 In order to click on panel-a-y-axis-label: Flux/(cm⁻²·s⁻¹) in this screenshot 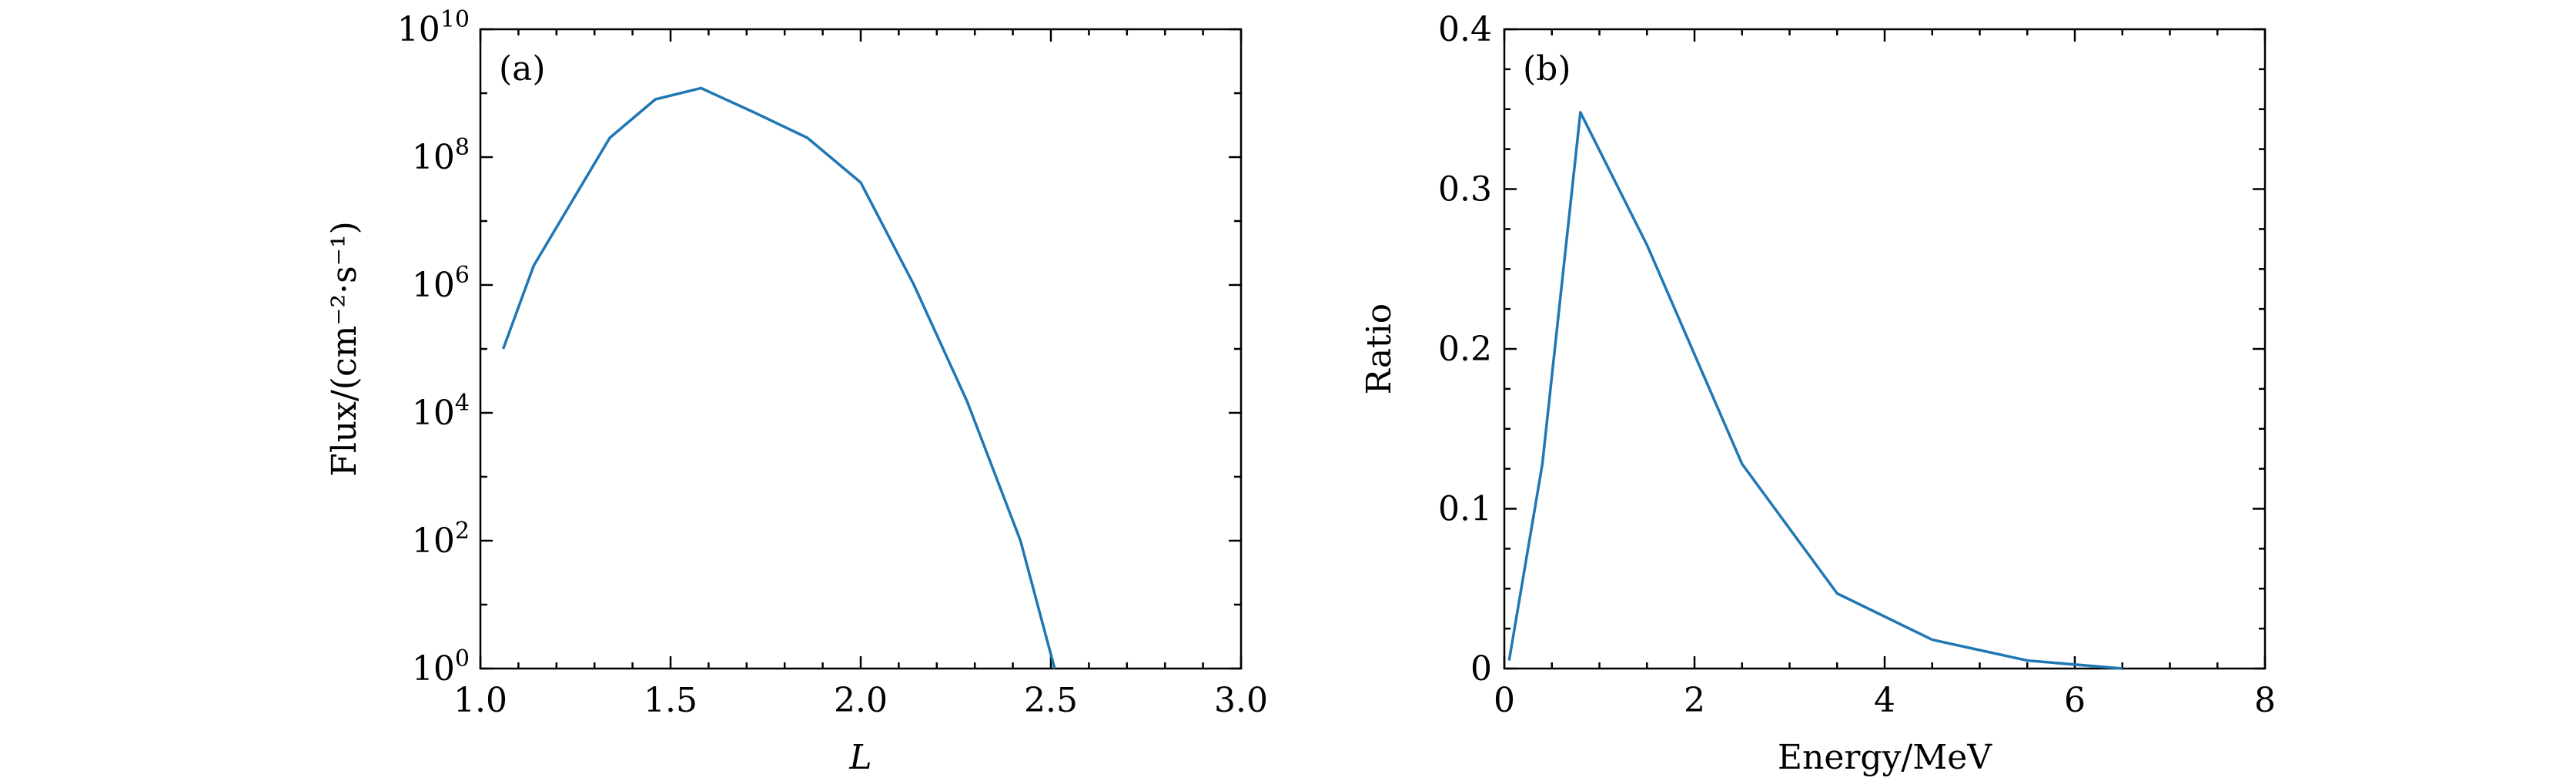, I will do `click(345, 349)`.